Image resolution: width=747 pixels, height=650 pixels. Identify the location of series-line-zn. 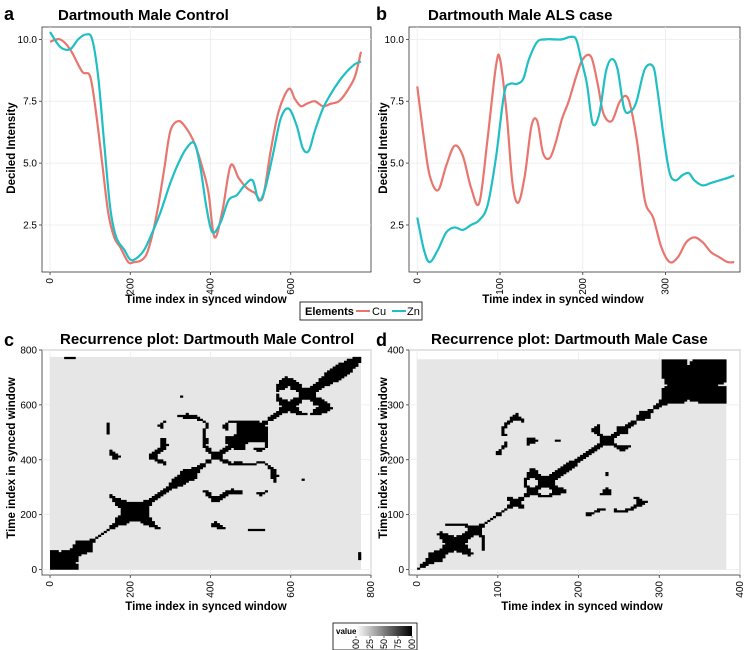
(205, 146).